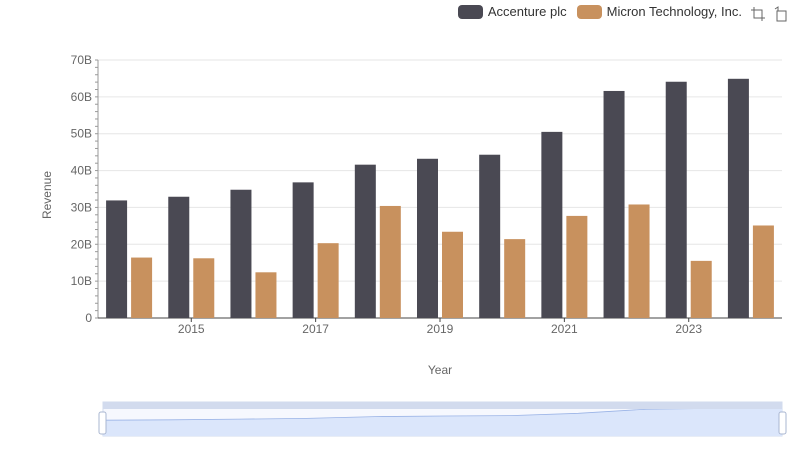  What do you see at coordinates (365, 241) in the screenshot?
I see `bar-accenture-2018` at bounding box center [365, 241].